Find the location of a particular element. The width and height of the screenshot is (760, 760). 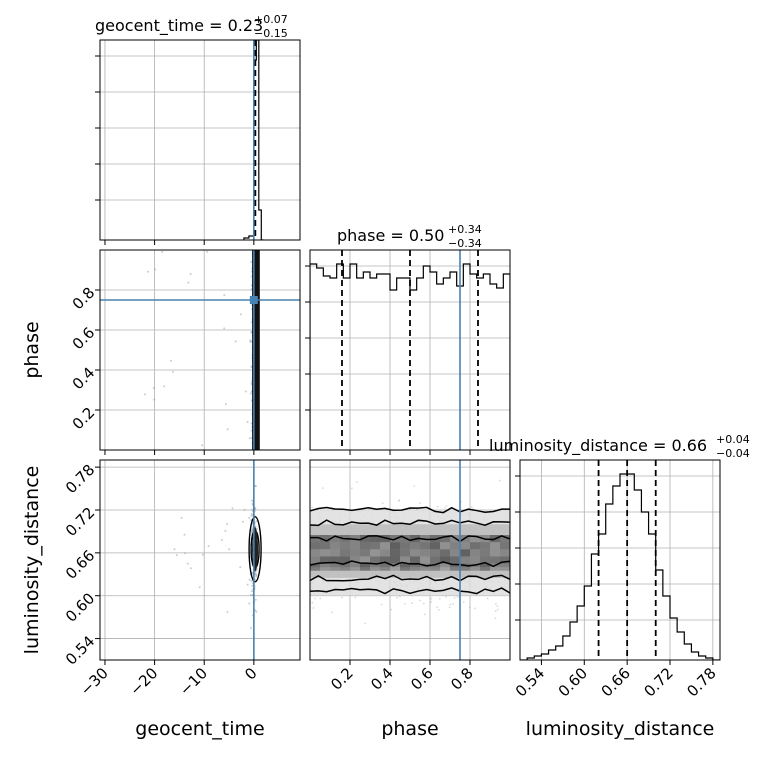

x-phase-ticklabel-0: 0.2 is located at coordinates (342, 679).